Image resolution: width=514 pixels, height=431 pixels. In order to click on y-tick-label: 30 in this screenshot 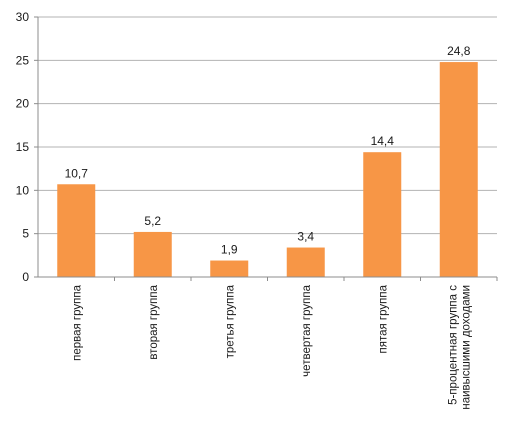, I will do `click(23, 17)`.